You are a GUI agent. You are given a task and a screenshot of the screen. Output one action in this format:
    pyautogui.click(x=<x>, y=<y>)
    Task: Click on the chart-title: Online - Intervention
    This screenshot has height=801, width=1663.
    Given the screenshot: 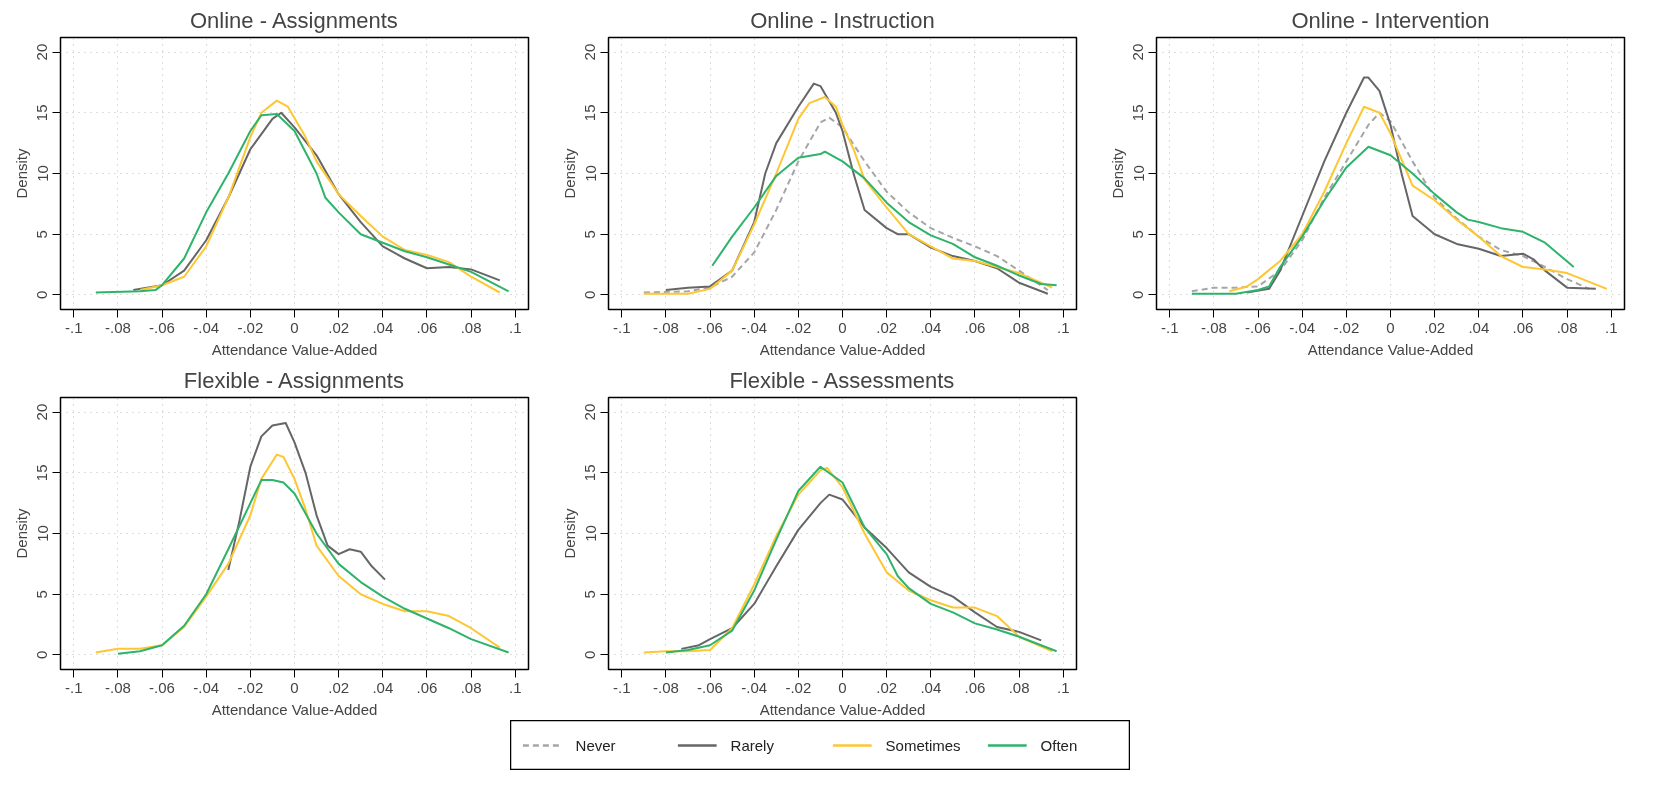 What is the action you would take?
    pyautogui.click(x=1390, y=20)
    